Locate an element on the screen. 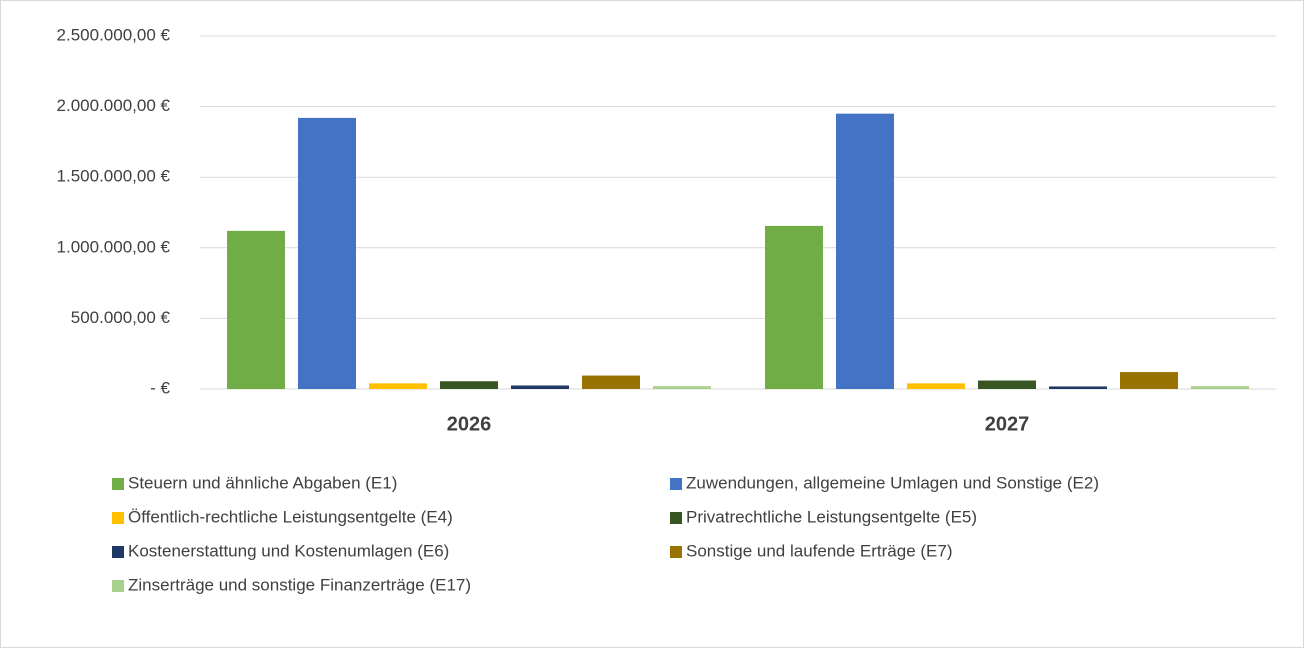  y-tick-label: 1.500.000,00 € is located at coordinates (114, 176).